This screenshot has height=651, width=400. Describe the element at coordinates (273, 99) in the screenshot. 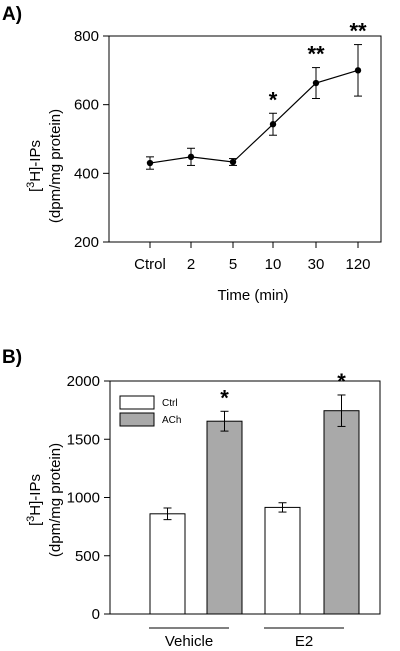

I see `panel-a-significance-marker: *` at that location.